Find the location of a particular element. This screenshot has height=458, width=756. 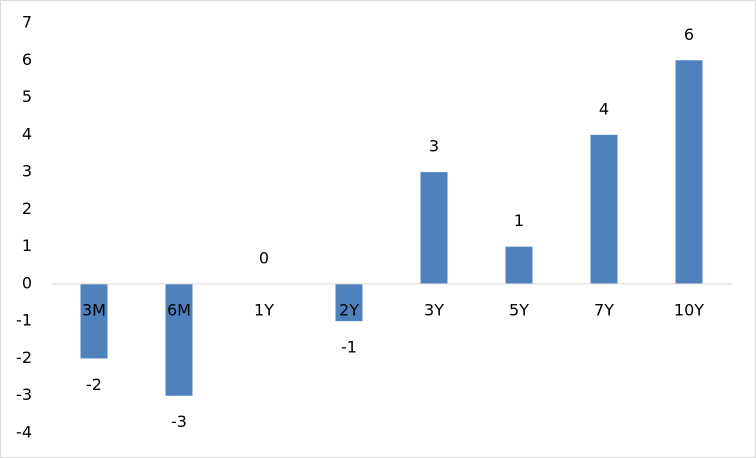

y-tick-label: 2 is located at coordinates (27, 208).